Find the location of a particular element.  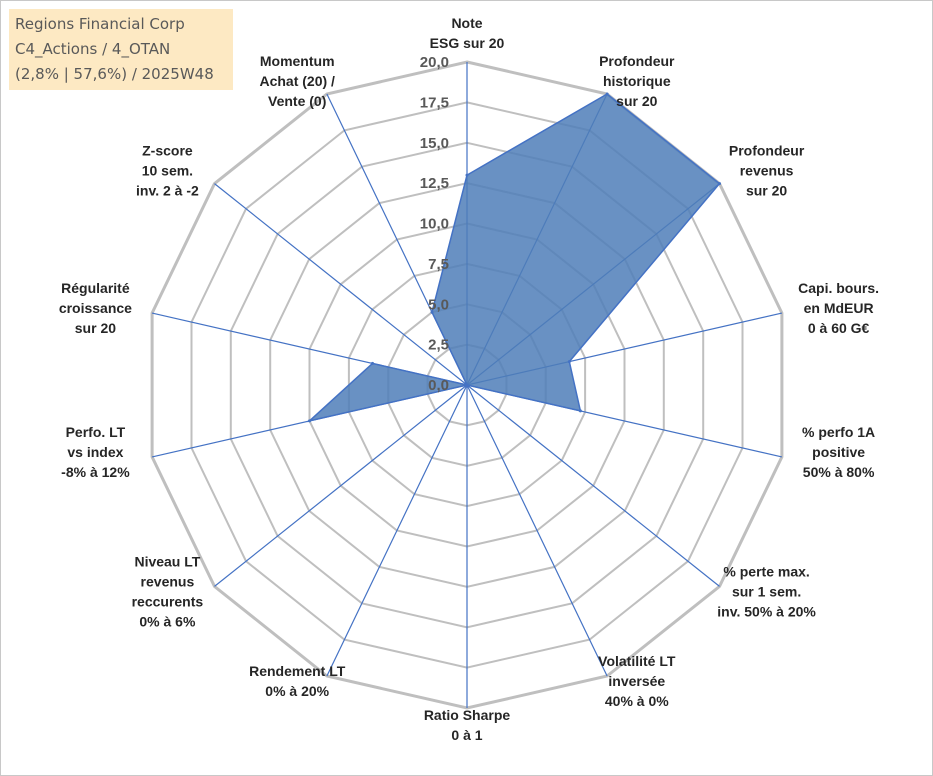

axis-label-line: 0% à 6% is located at coordinates (167, 621).